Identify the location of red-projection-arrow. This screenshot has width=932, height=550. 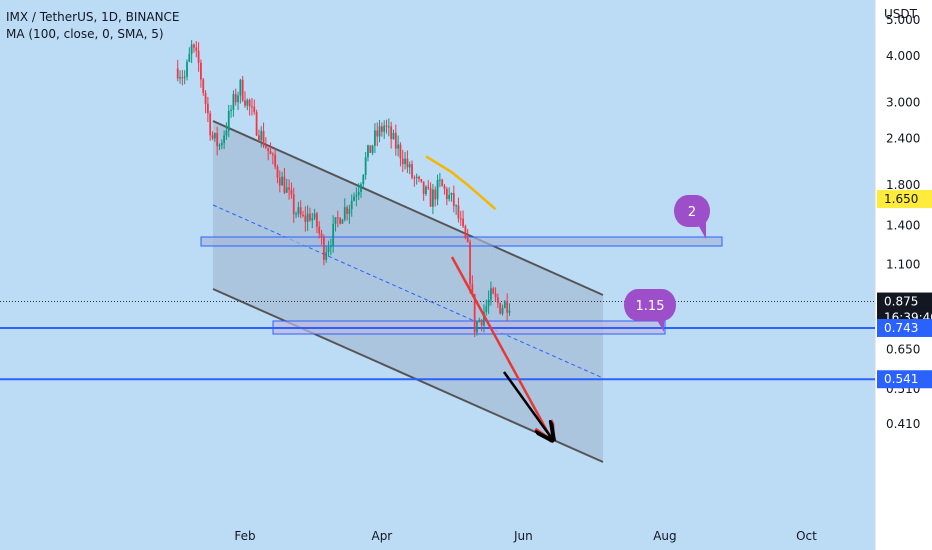
(501, 348).